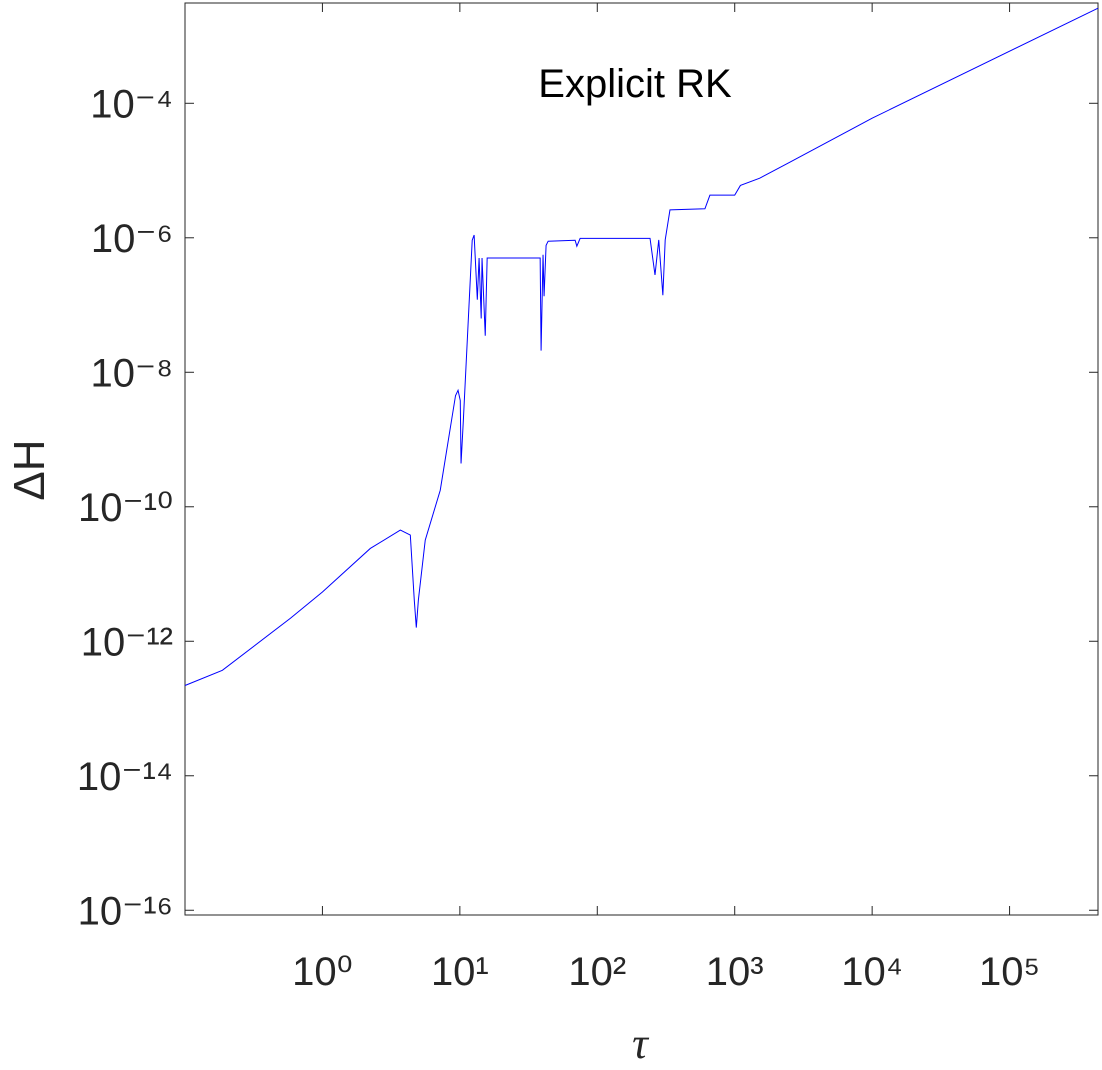 The height and width of the screenshot is (1070, 1102). What do you see at coordinates (597, 972) in the screenshot?
I see `x-tick-label: 10²` at bounding box center [597, 972].